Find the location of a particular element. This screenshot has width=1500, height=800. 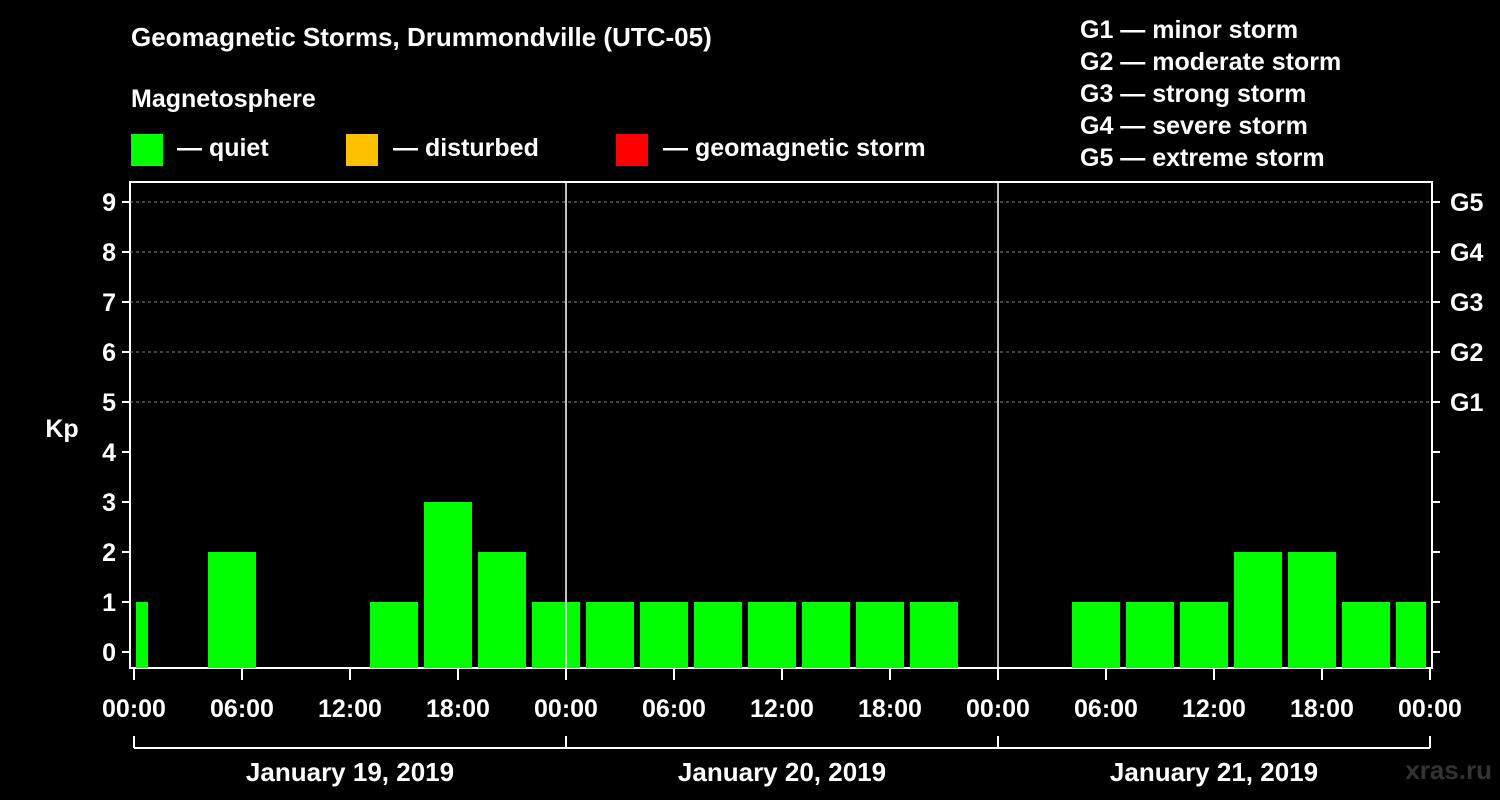

legend-label-quiet: — quiet is located at coordinates (223, 148).